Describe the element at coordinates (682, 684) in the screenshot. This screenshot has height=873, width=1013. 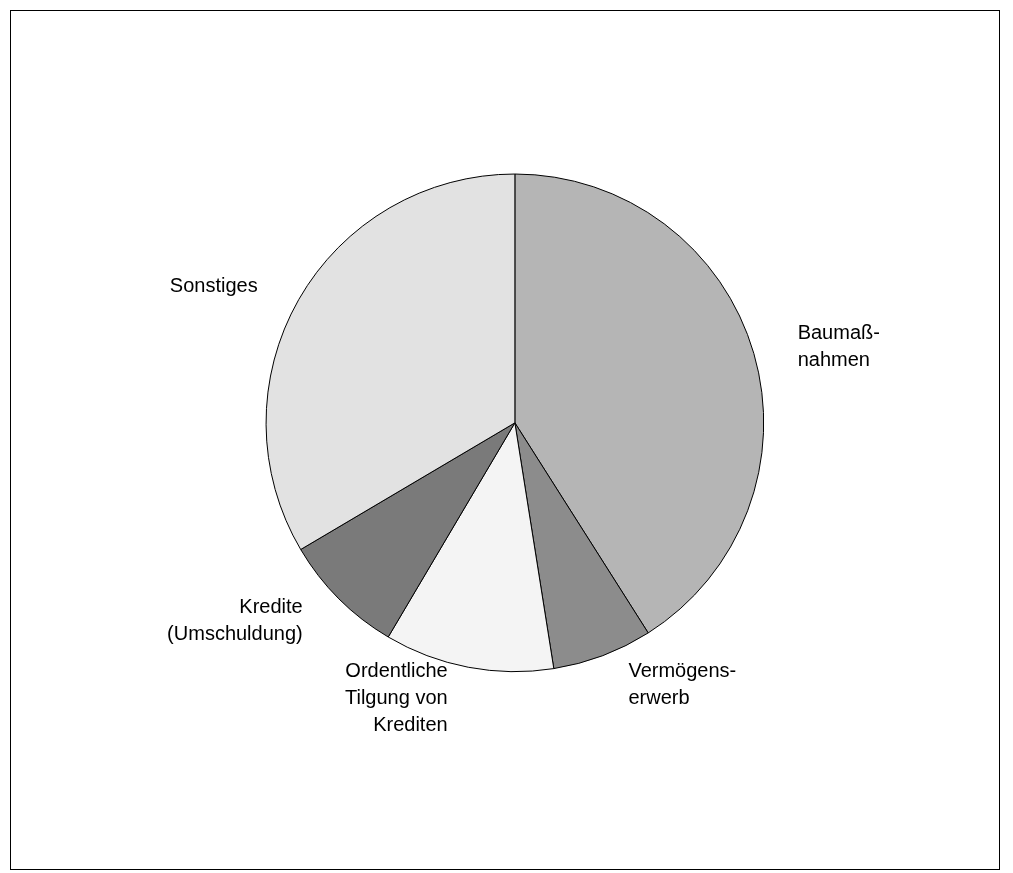
I see `slice-label: Vermögens- erwerb` at that location.